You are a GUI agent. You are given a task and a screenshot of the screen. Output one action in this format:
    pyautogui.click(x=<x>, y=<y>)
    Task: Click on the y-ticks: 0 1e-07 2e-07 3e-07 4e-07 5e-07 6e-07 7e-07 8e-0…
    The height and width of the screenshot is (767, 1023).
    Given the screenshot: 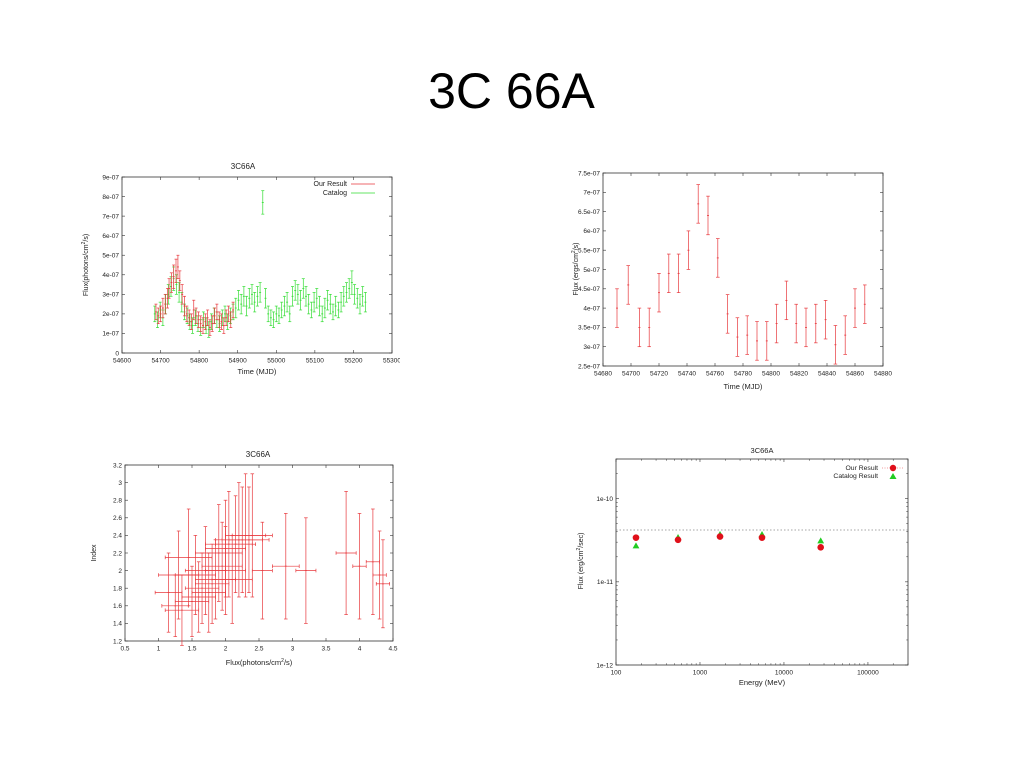 What is the action you would take?
    pyautogui.click(x=247, y=265)
    